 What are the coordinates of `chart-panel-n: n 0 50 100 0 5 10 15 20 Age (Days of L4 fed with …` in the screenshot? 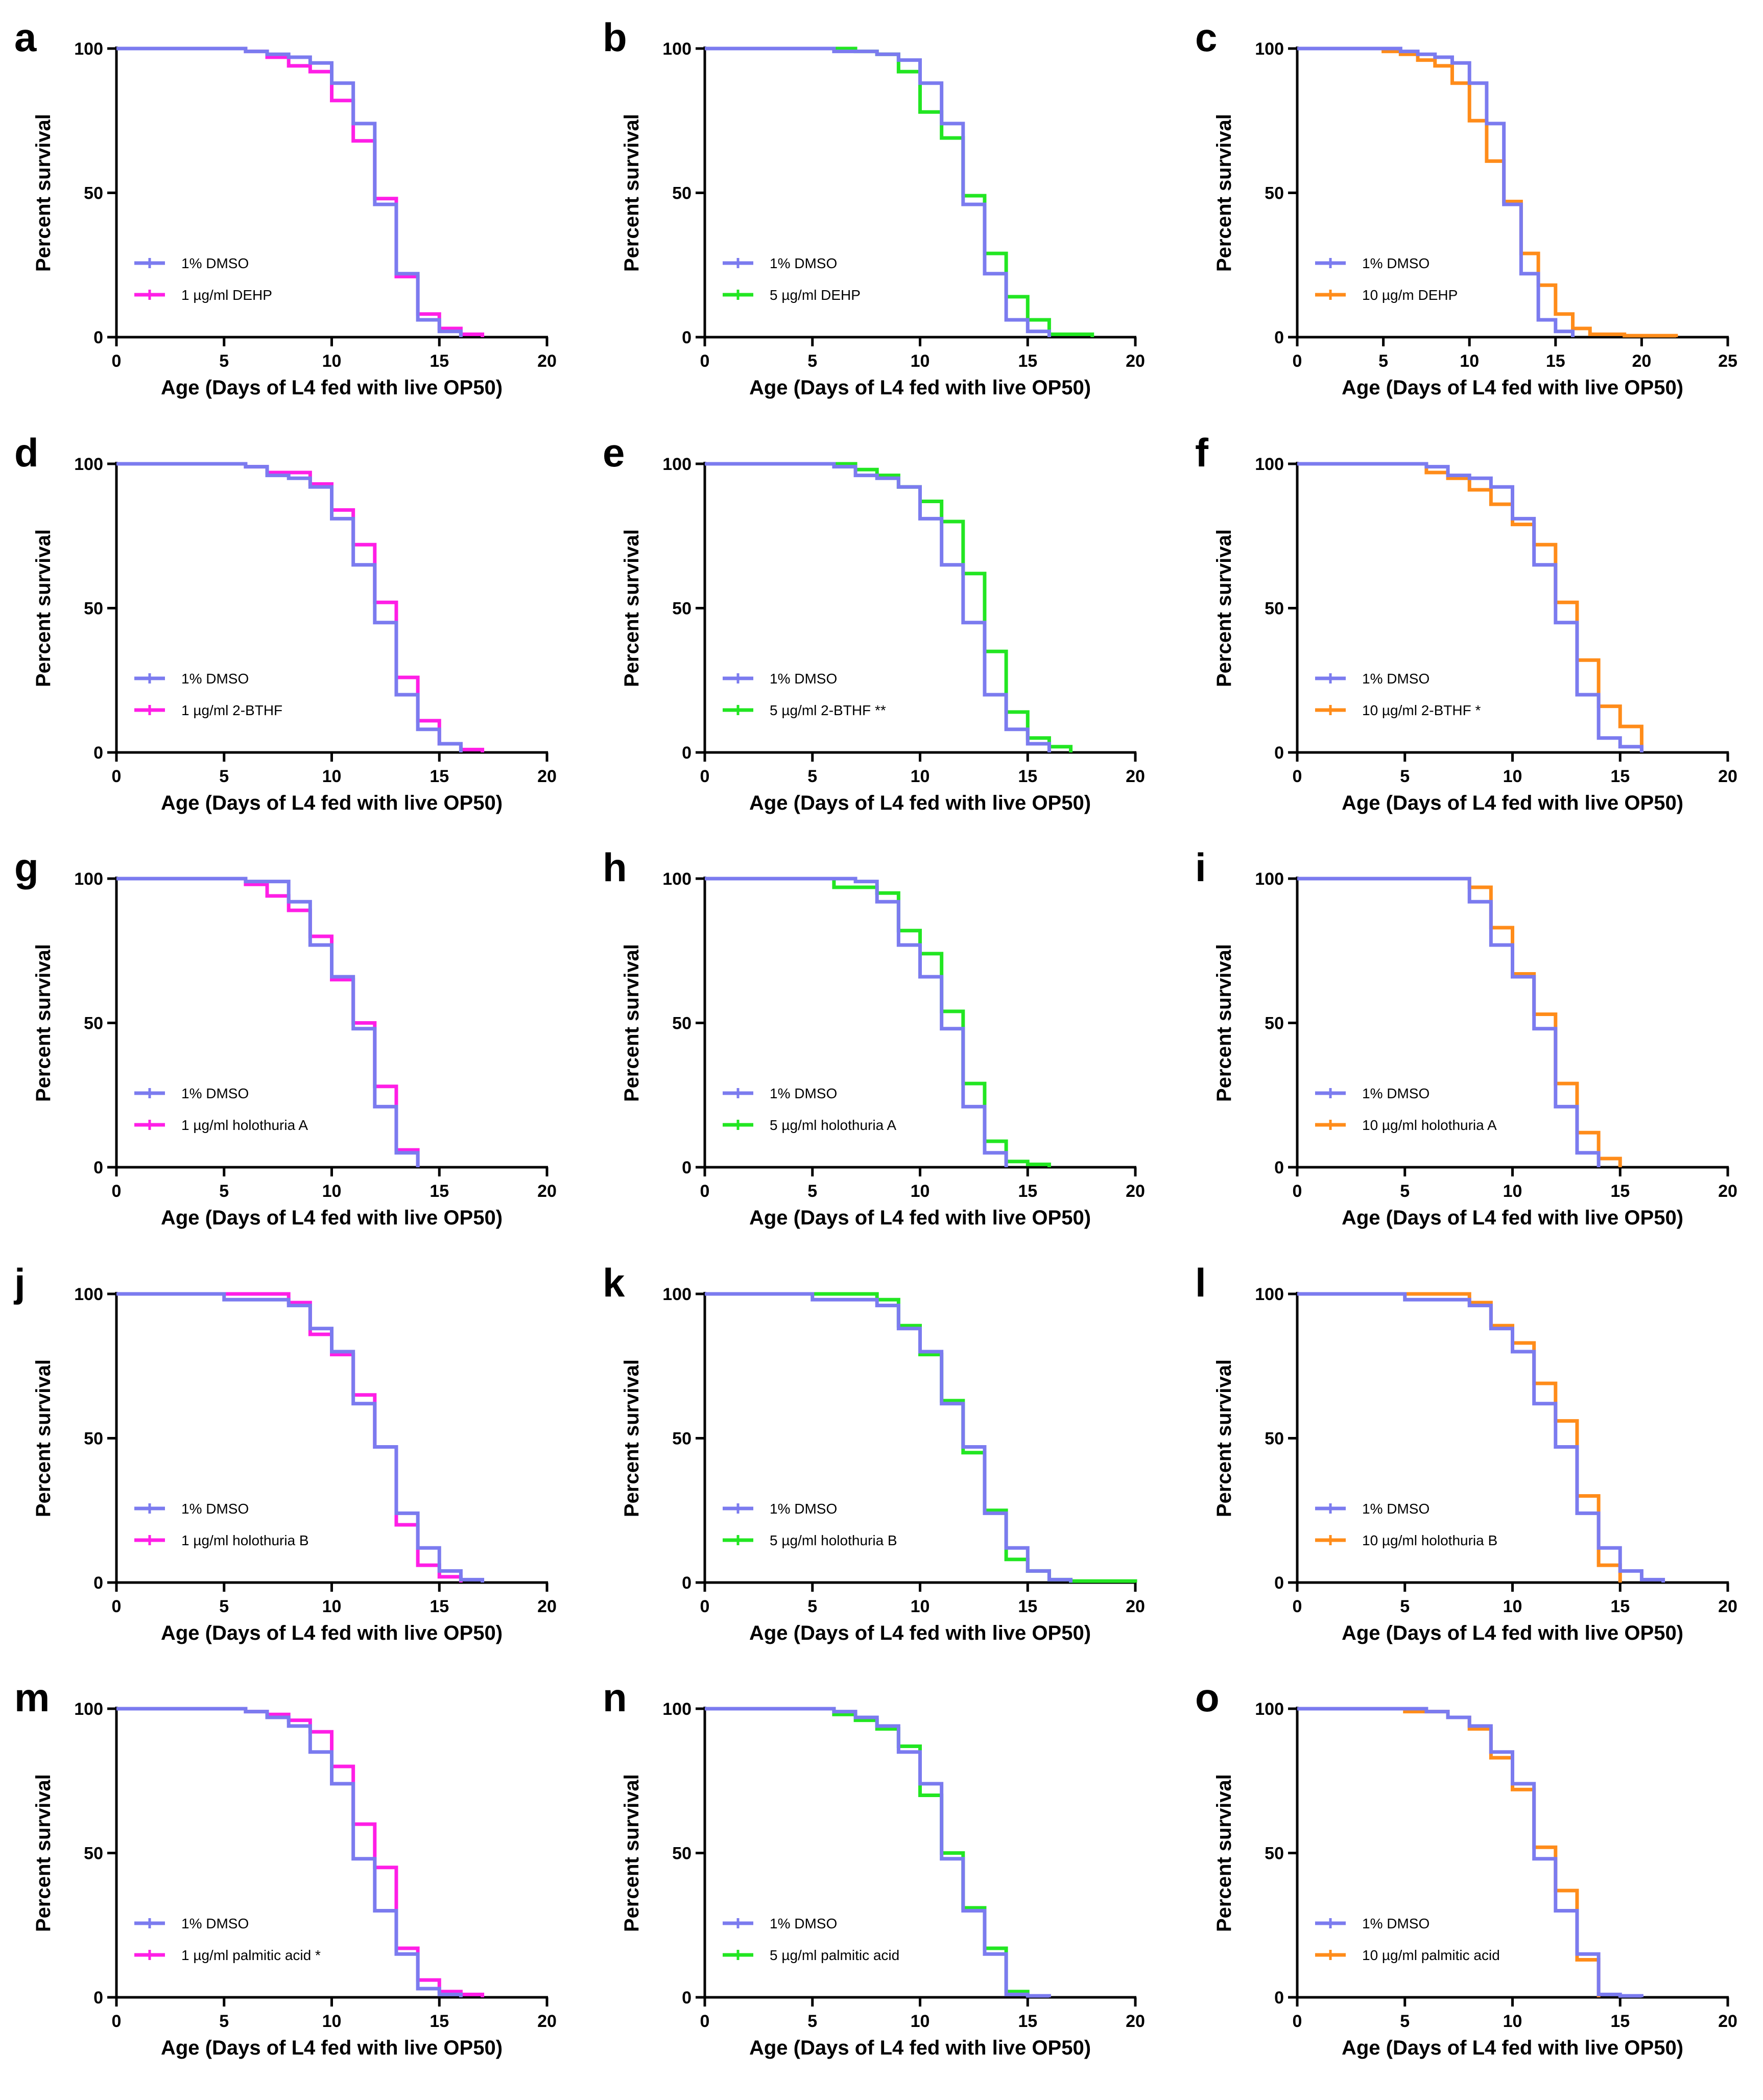 It's located at (874, 1867).